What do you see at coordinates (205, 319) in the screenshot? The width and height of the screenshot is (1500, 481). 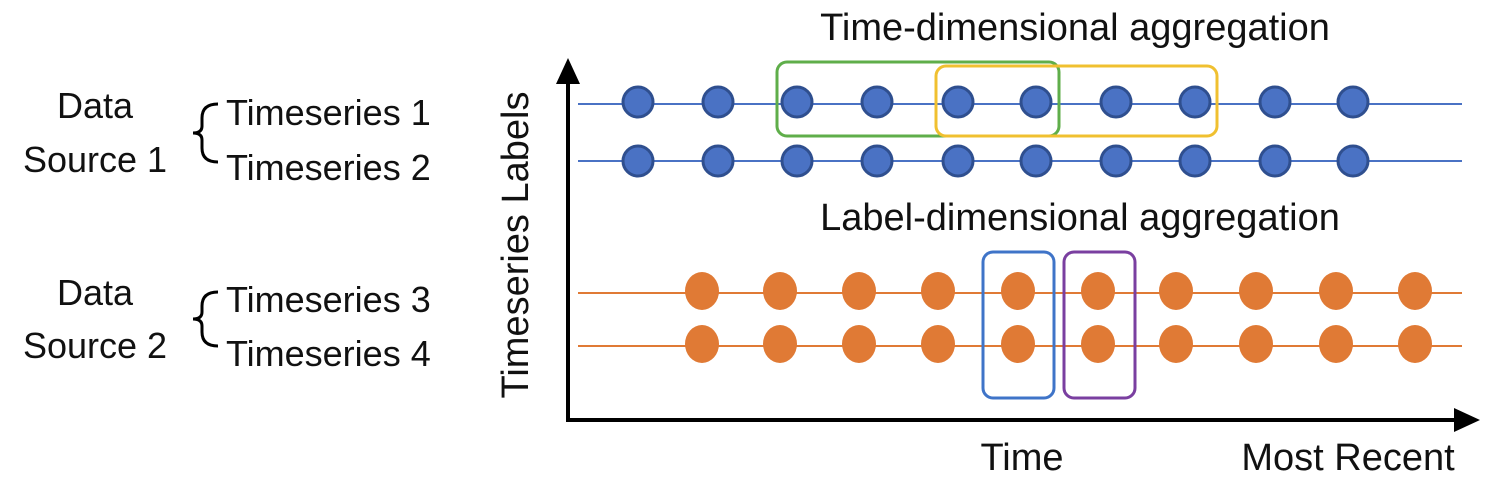 I see `source-2-brace` at bounding box center [205, 319].